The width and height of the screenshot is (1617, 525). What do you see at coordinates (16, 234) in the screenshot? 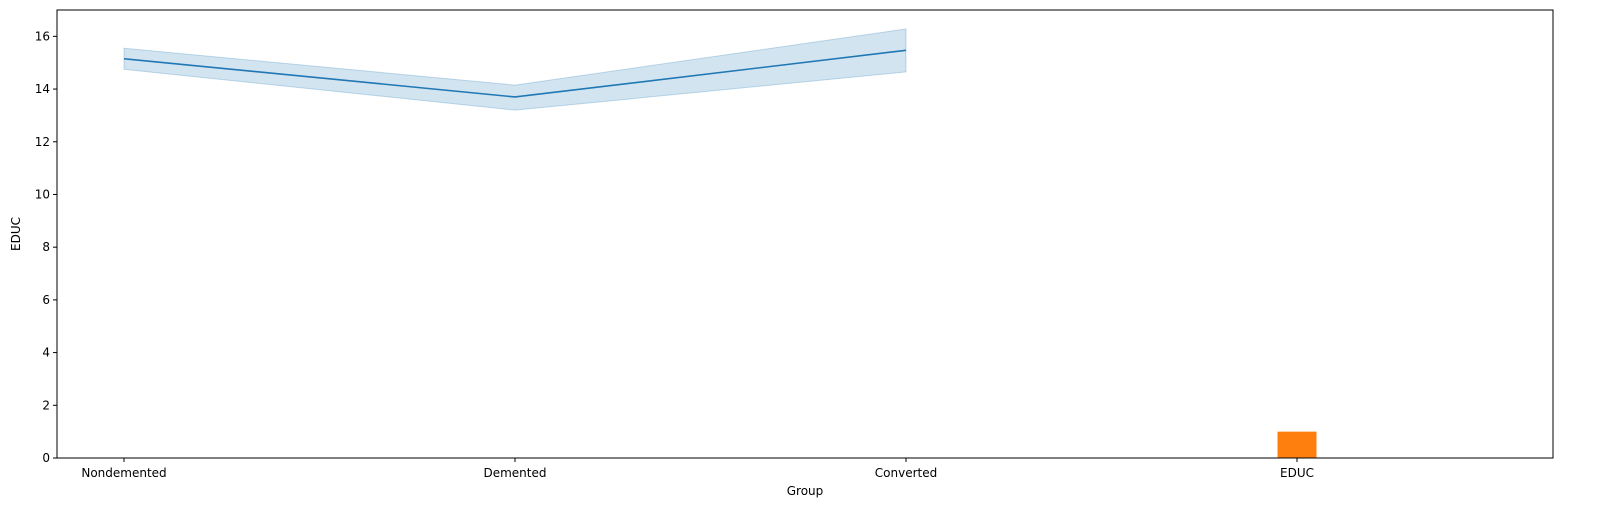
I see `y-axis-label: EDUC` at bounding box center [16, 234].